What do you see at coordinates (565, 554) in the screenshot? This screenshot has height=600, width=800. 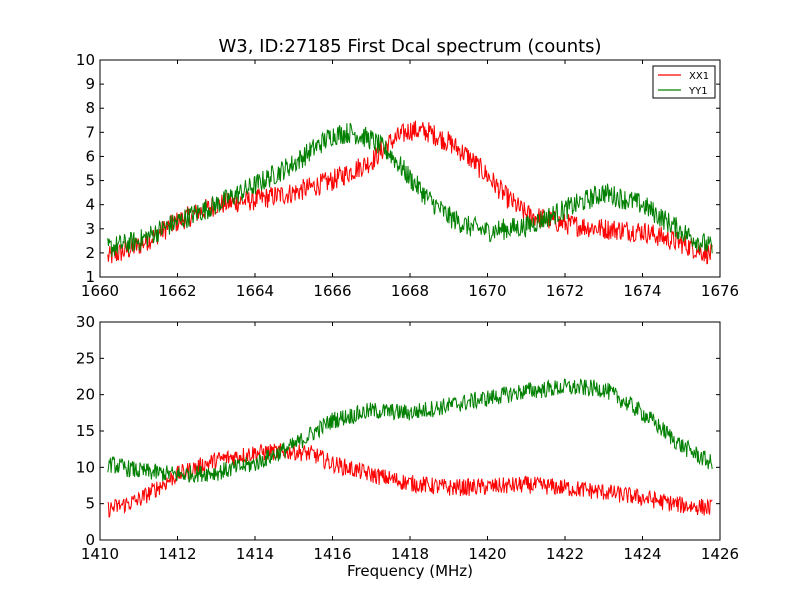 I see `x-tick-label: 1422` at bounding box center [565, 554].